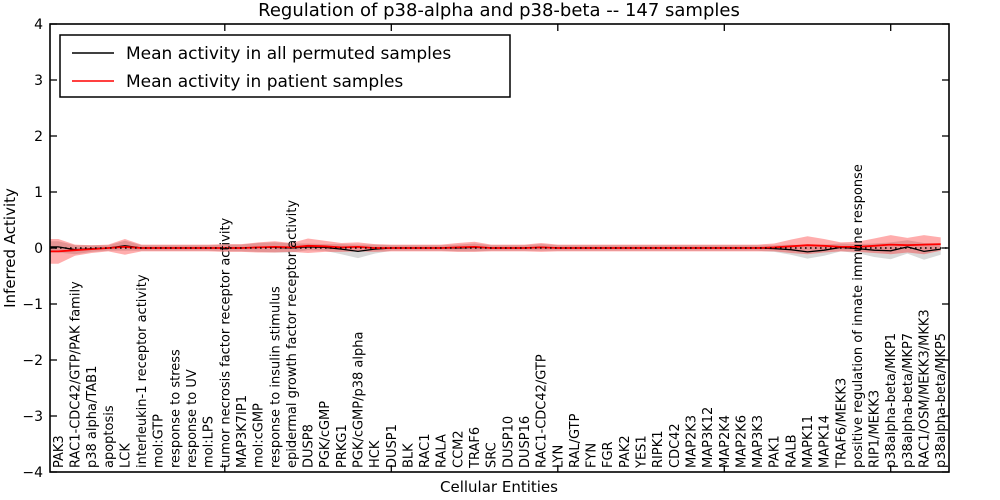  Describe the element at coordinates (309, 446) in the screenshot. I see `entity-label: DUSP8` at that location.